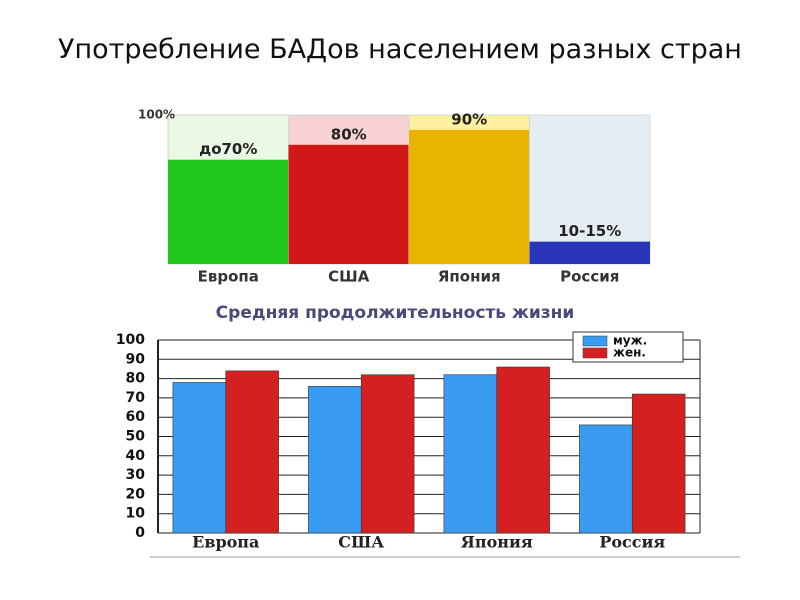 Image resolution: width=800 pixels, height=600 pixels. What do you see at coordinates (130, 340) in the screenshot?
I see `y-tick-label: 100` at bounding box center [130, 340].